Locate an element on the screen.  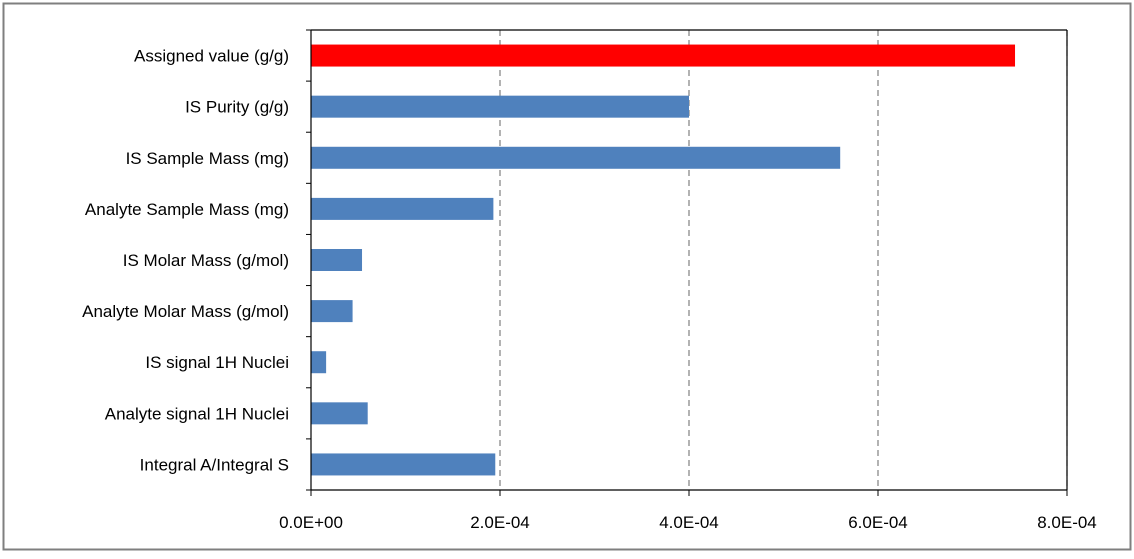
category-label: IS signal 1H Nuclei is located at coordinates (217, 362).